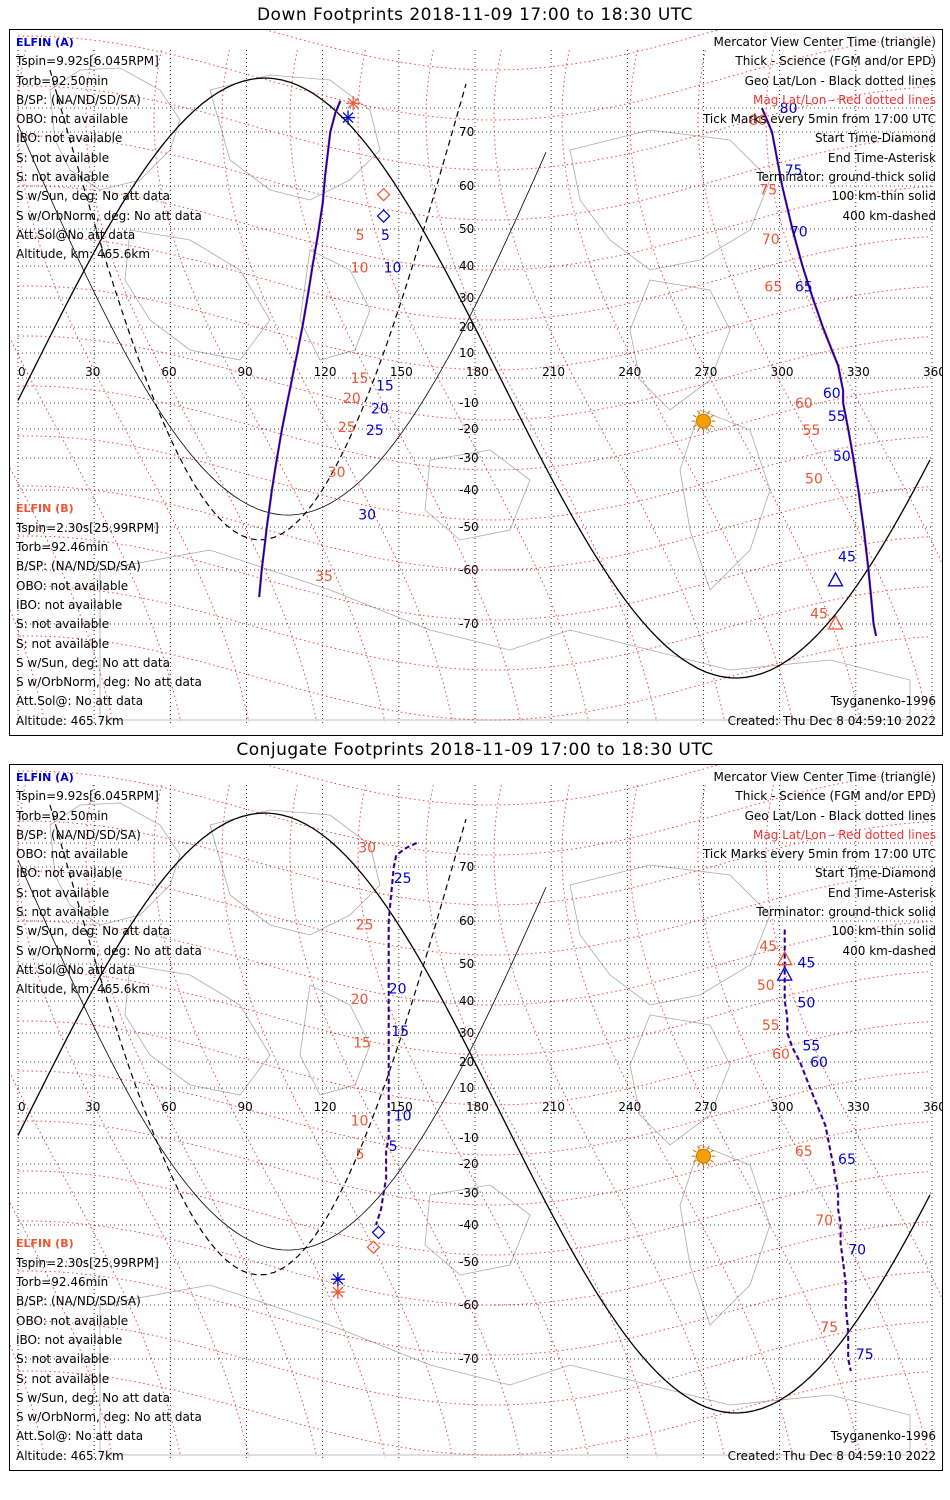 Image resolution: width=950 pixels, height=1500 pixels. Describe the element at coordinates (109, 1417) in the screenshot. I see `sat-b-line: S w/OrbNorm, deg: No att data` at that location.